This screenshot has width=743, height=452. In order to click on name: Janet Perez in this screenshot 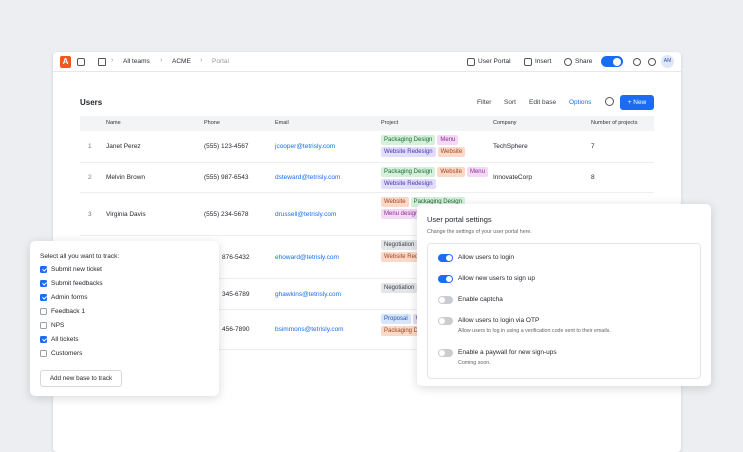, I will do `click(123, 146)`.